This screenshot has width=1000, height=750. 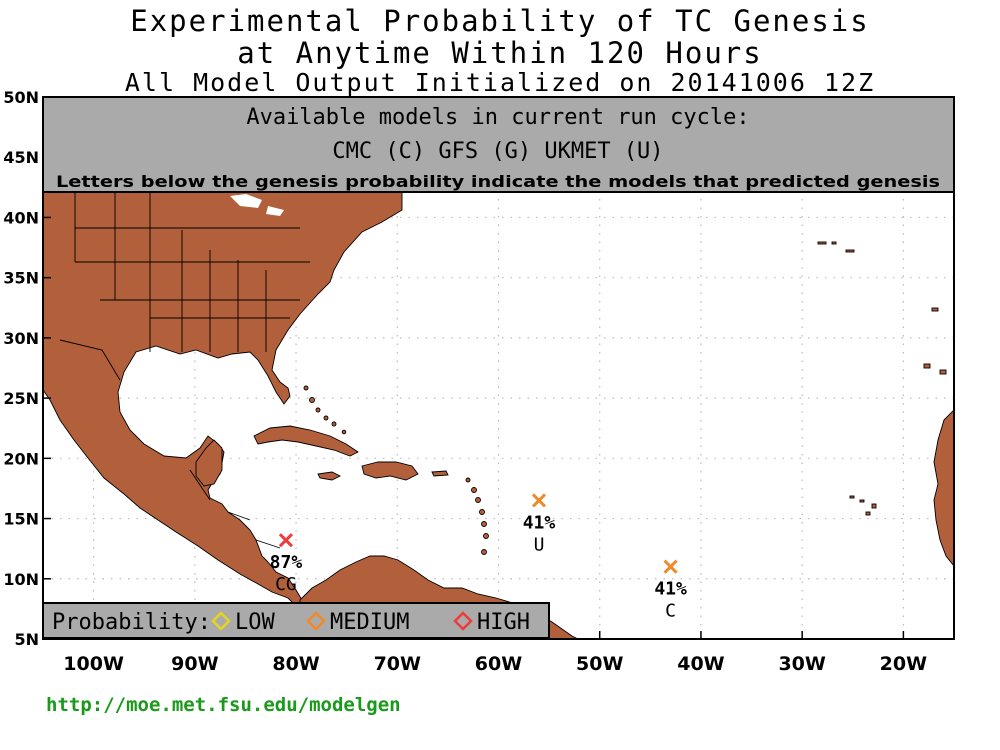 I want to click on genesis-point: 87%CG, so click(x=286, y=564).